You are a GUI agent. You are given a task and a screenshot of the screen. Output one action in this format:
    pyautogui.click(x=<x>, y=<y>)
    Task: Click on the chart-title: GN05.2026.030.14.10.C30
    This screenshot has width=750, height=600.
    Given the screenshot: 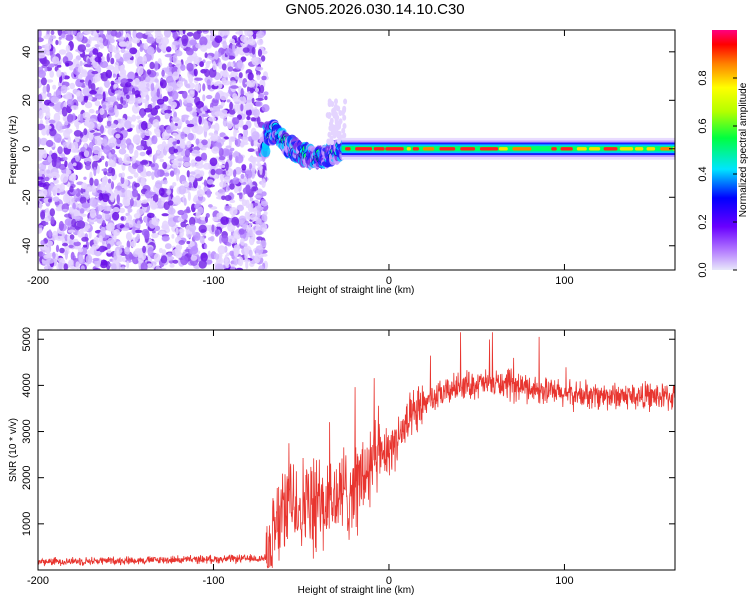 What is the action you would take?
    pyautogui.click(x=375, y=9)
    